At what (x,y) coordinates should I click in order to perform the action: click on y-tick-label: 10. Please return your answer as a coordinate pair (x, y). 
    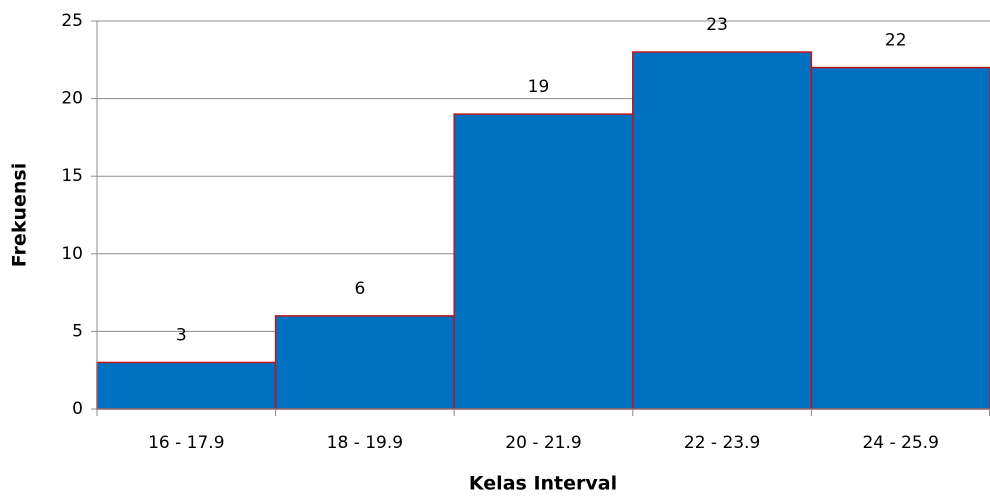
    Looking at the image, I should click on (72, 254).